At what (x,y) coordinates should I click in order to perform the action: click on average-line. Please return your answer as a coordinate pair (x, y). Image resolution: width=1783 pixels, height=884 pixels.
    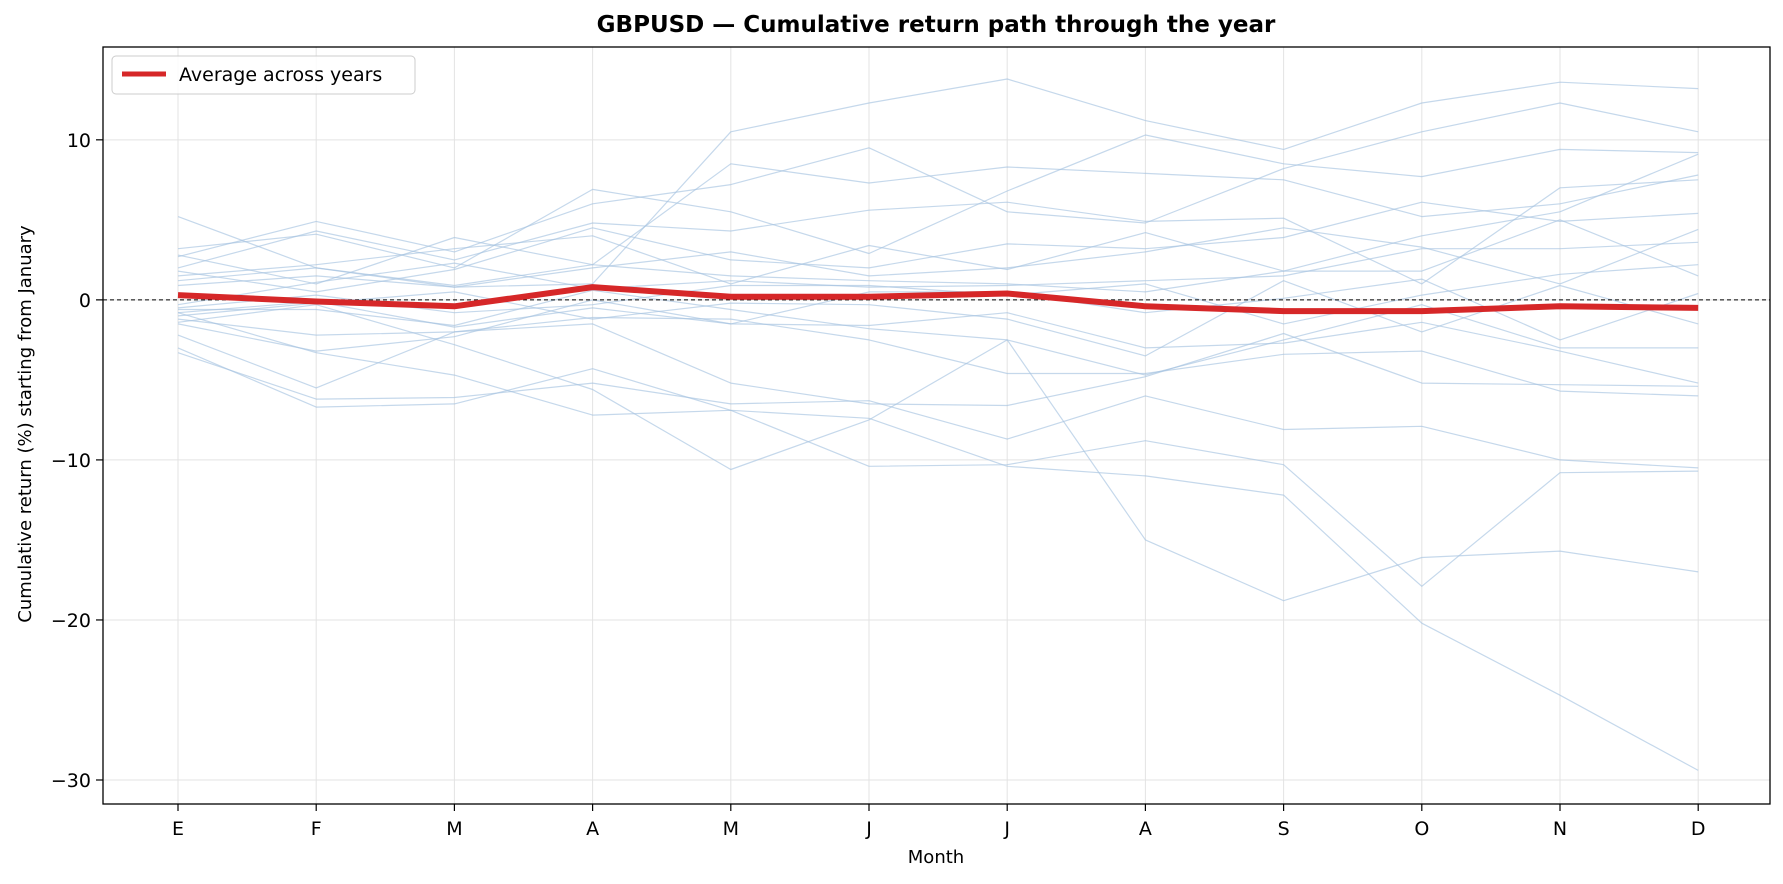
    Looking at the image, I should click on (938, 299).